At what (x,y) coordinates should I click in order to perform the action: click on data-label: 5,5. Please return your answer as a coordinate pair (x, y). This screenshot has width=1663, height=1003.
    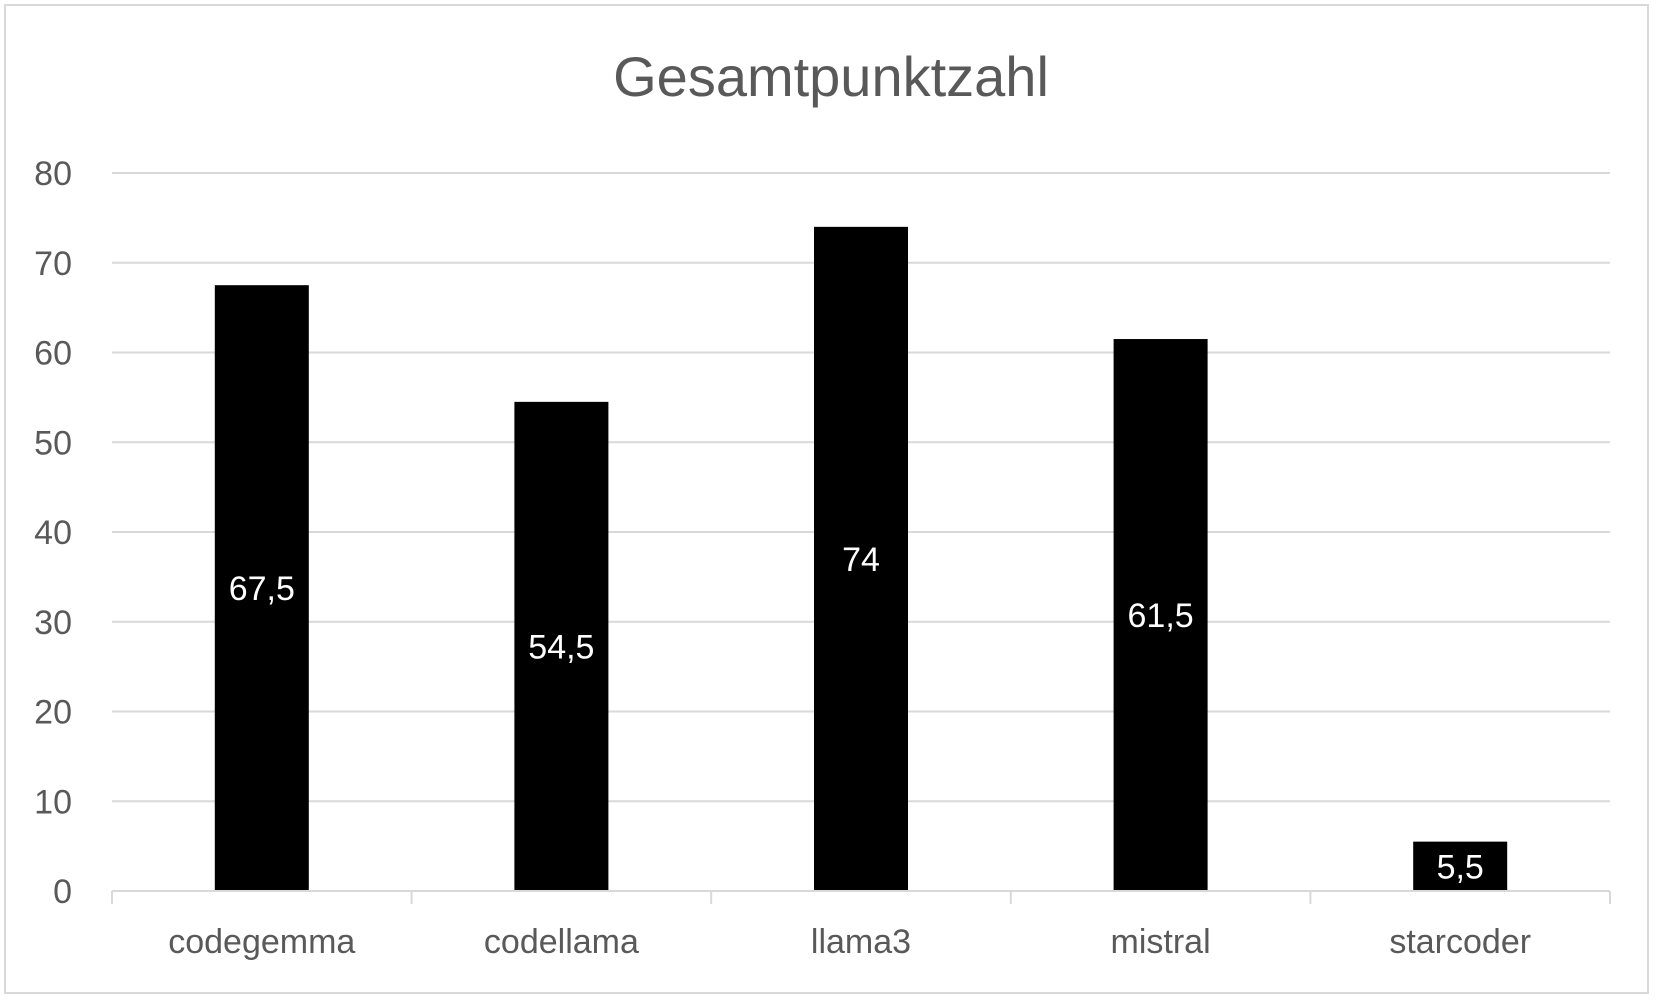
    Looking at the image, I should click on (1460, 867).